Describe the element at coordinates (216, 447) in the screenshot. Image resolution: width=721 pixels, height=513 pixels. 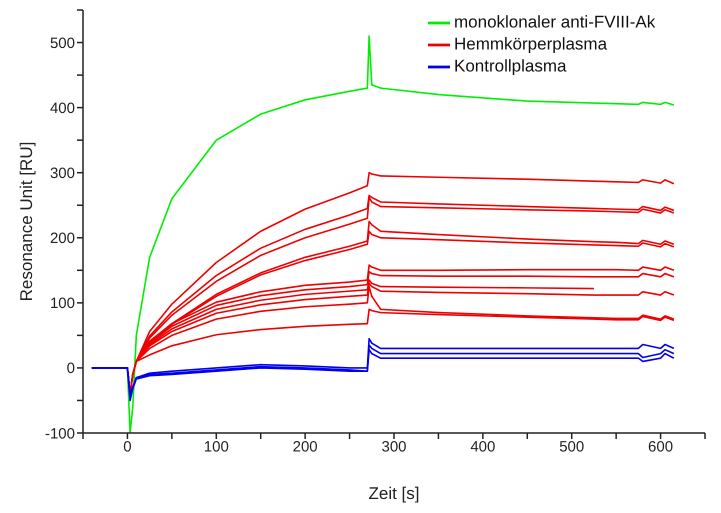
I see `x-tick-label: 100` at that location.